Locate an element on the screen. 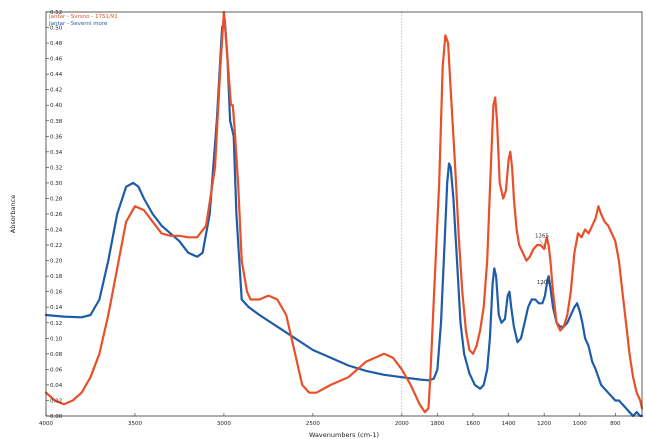  y-tick-label: 0.10 is located at coordinates (56, 339).